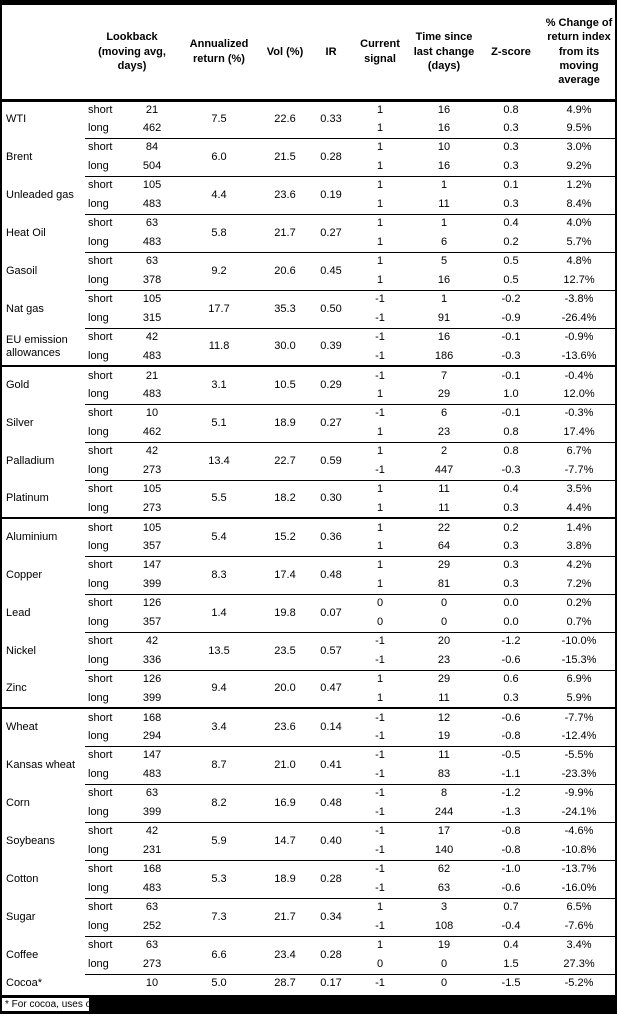 The height and width of the screenshot is (1014, 617). I want to click on pct-change-value: 1.4%, so click(579, 527).